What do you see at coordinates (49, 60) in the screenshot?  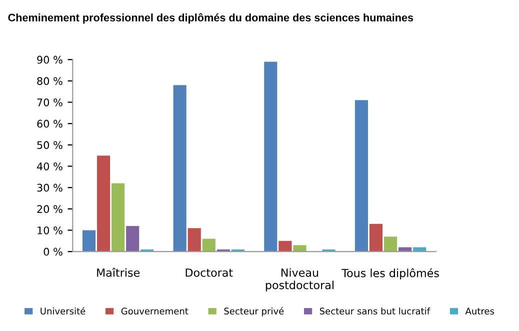 I see `y-tick-label: 90 %` at bounding box center [49, 60].